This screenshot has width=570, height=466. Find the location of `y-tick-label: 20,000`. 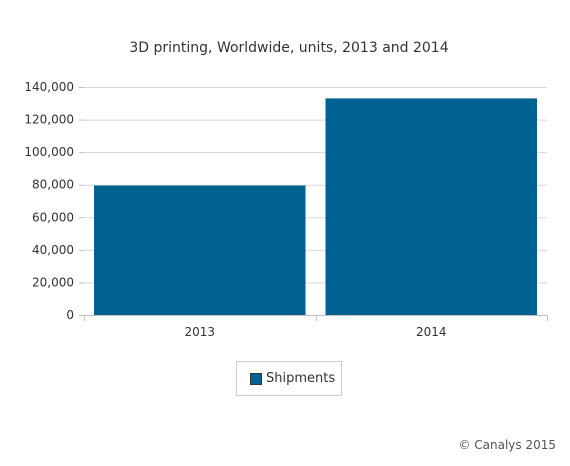

y-tick-label: 20,000 is located at coordinates (53, 282).